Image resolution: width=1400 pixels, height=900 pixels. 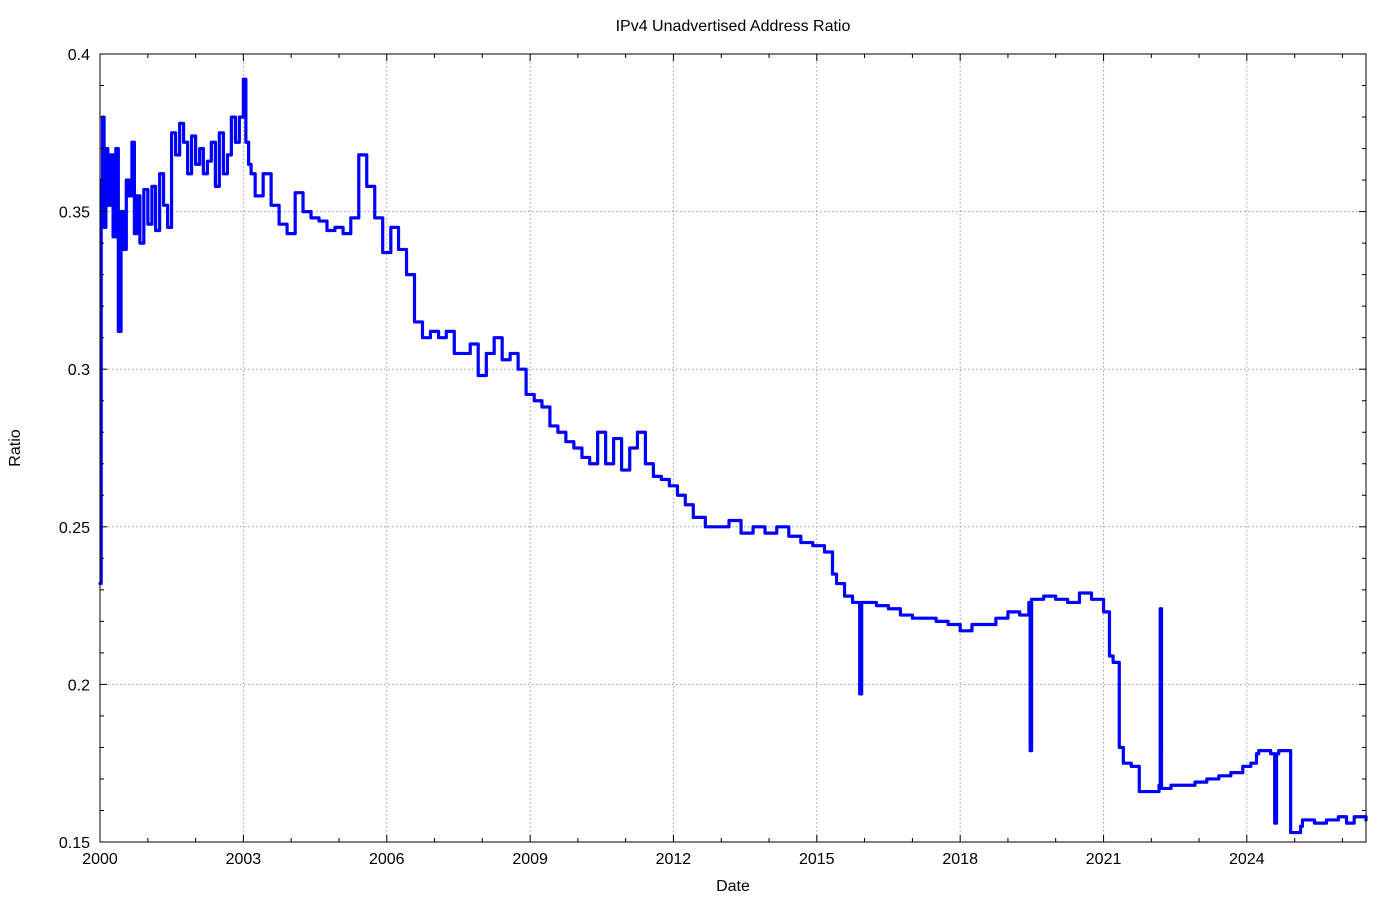 What do you see at coordinates (15, 447) in the screenshot?
I see `y-axis-label: Ratio` at bounding box center [15, 447].